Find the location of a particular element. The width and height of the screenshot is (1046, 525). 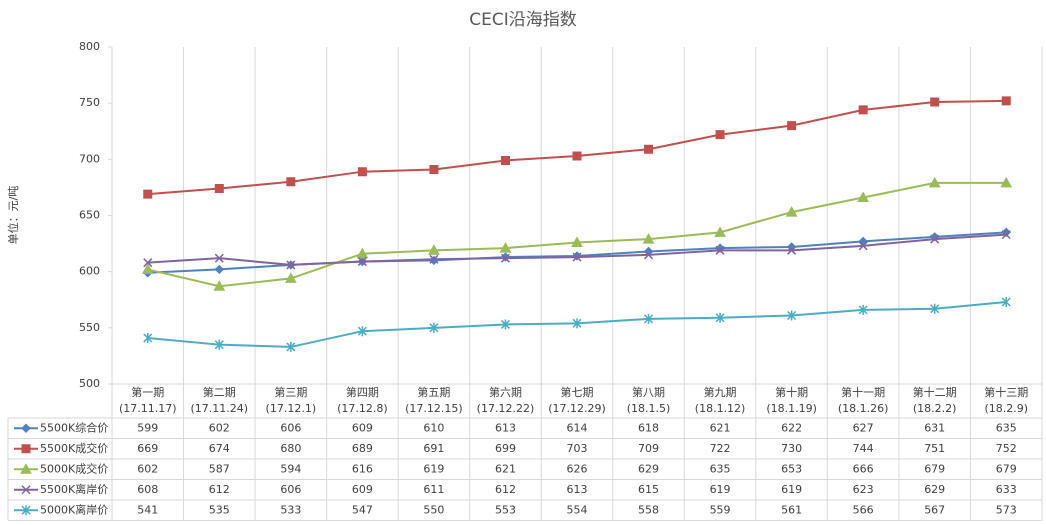

table-value: 626 is located at coordinates (577, 468).